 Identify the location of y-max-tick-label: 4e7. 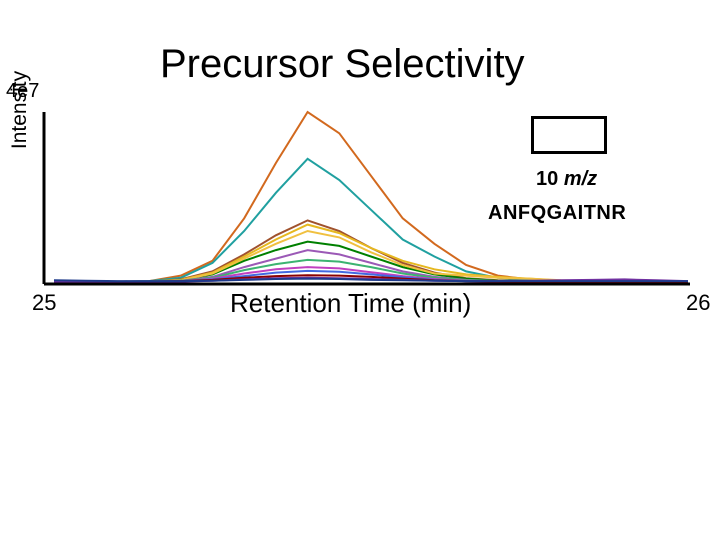
(23, 91).